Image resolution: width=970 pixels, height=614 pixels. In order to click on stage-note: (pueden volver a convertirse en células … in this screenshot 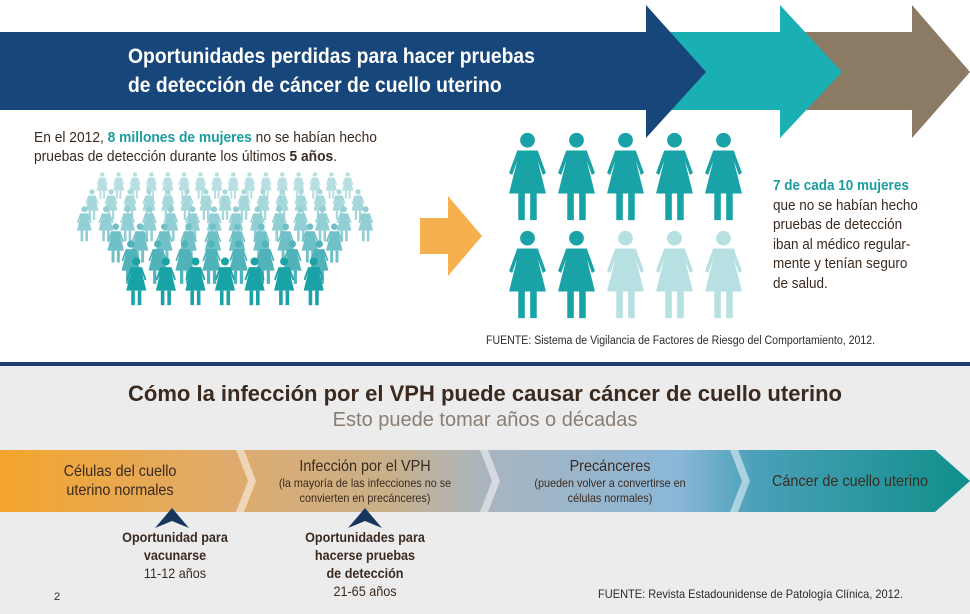, I will do `click(610, 490)`.